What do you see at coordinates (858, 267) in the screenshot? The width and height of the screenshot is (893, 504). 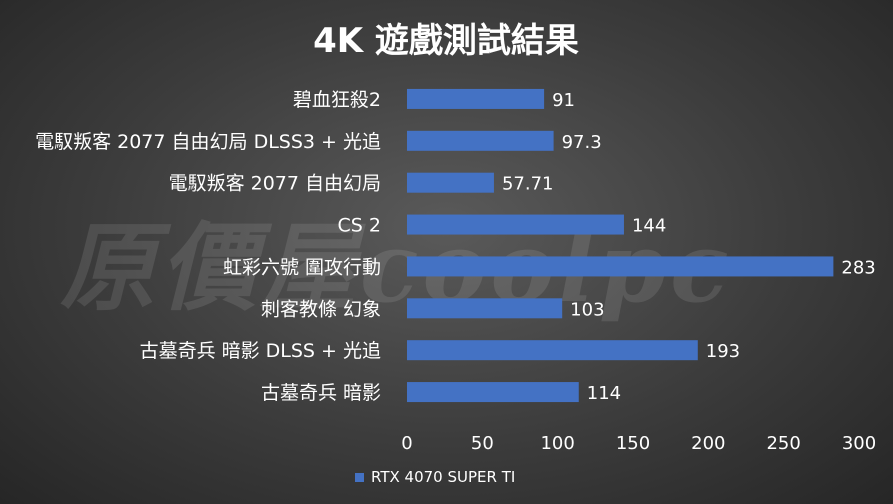 I see `value-label-4: 283` at bounding box center [858, 267].